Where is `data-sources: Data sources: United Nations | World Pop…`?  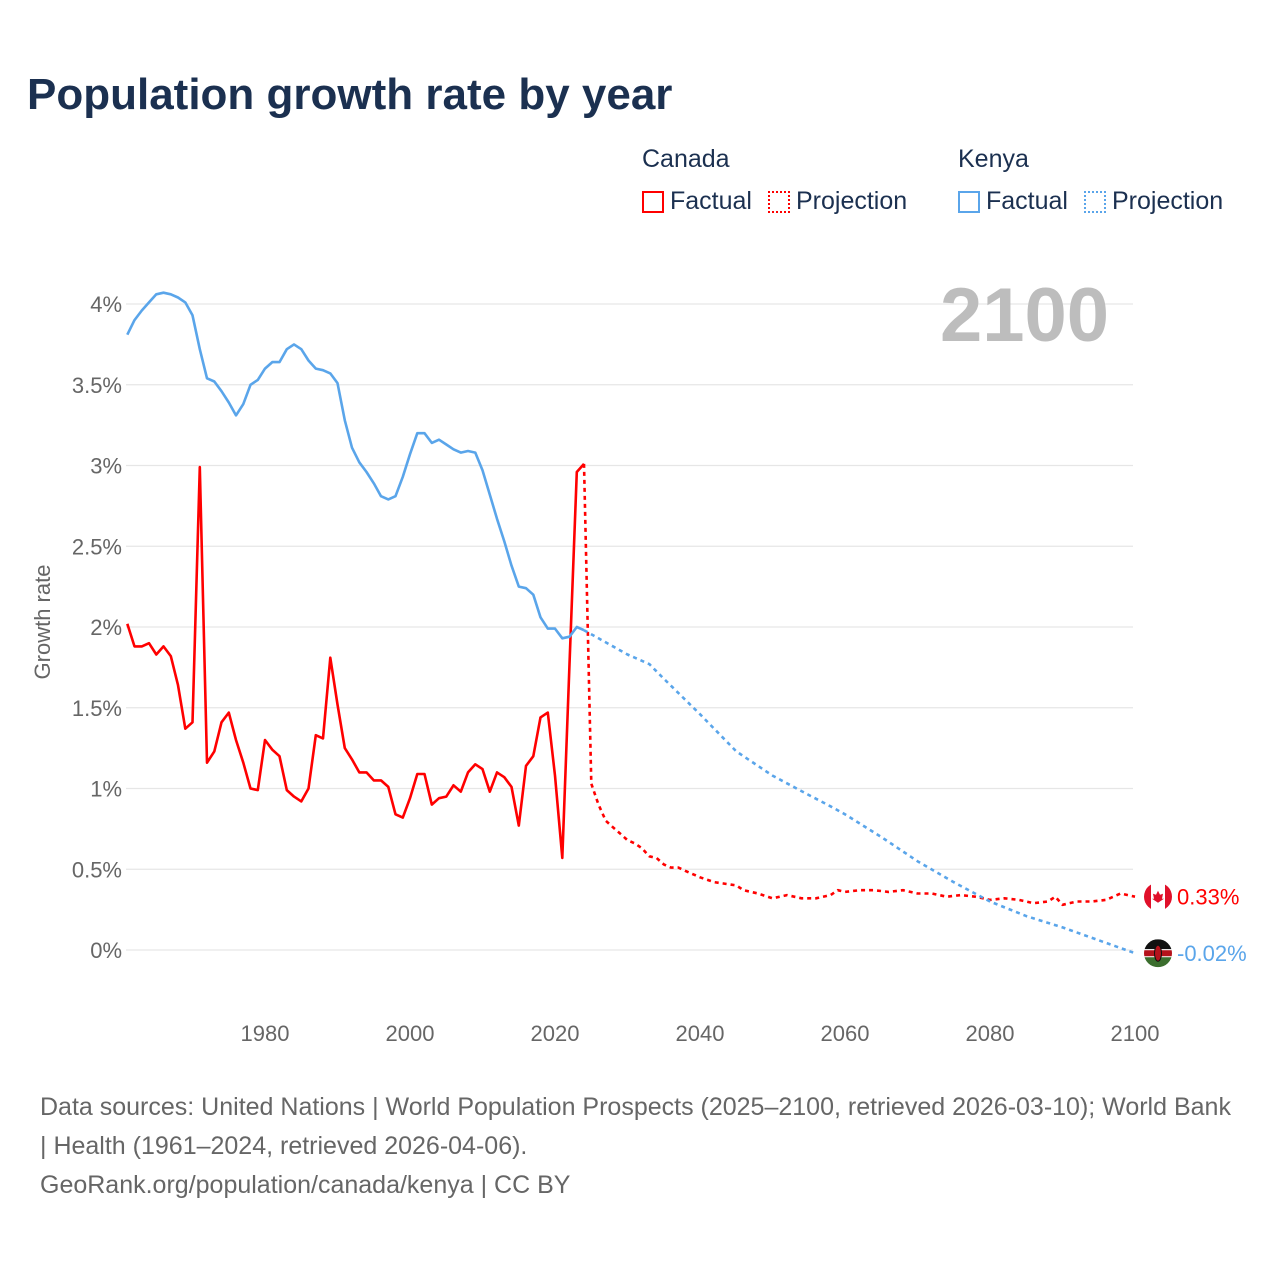
data-sources: Data sources: United Nations | World Pop… is located at coordinates (635, 1126).